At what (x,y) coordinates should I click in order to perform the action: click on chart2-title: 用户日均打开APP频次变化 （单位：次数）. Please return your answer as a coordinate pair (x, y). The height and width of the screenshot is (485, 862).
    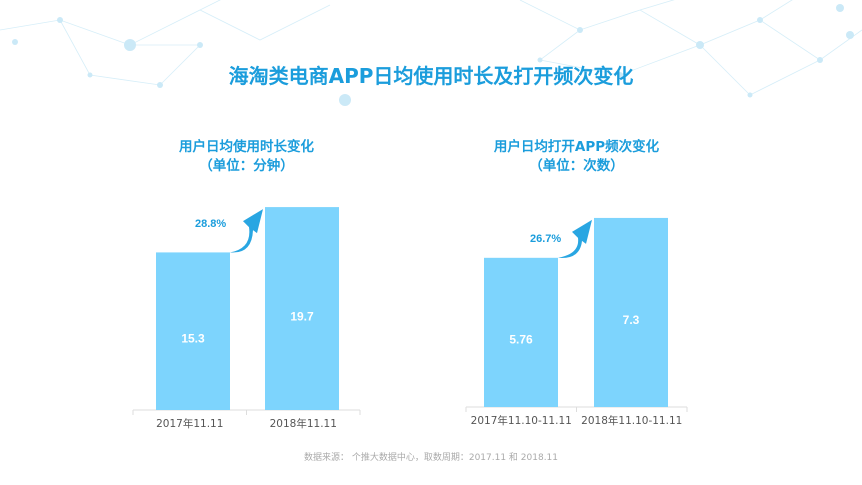
    Looking at the image, I should click on (576, 157).